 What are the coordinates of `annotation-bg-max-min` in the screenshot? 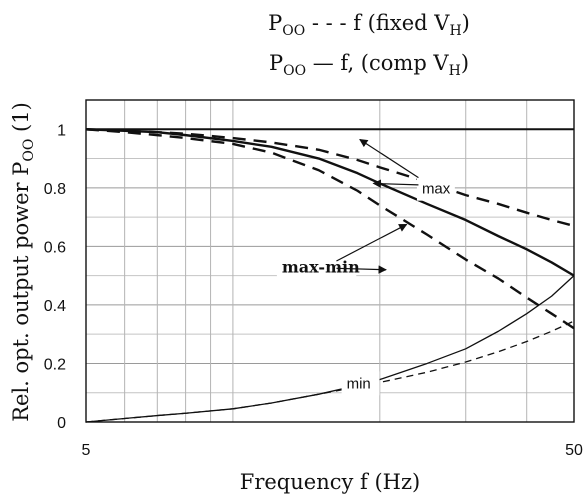 It's located at (316, 267).